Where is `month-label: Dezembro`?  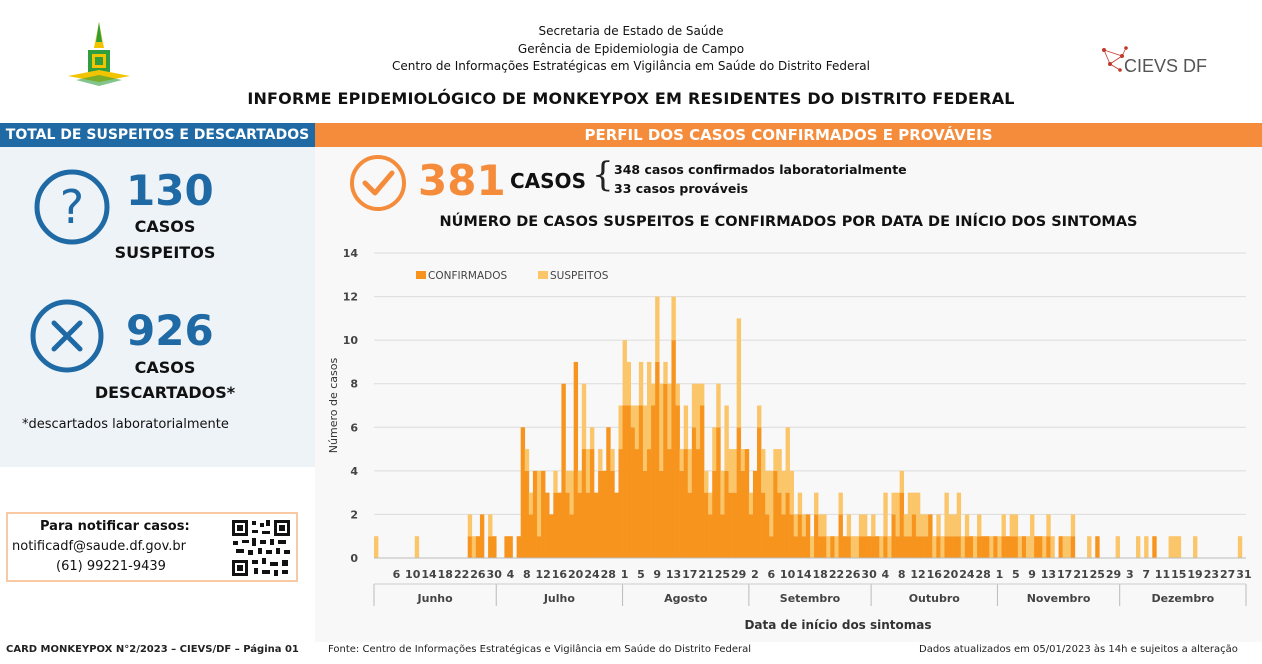
month-label: Dezembro is located at coordinates (1182, 598).